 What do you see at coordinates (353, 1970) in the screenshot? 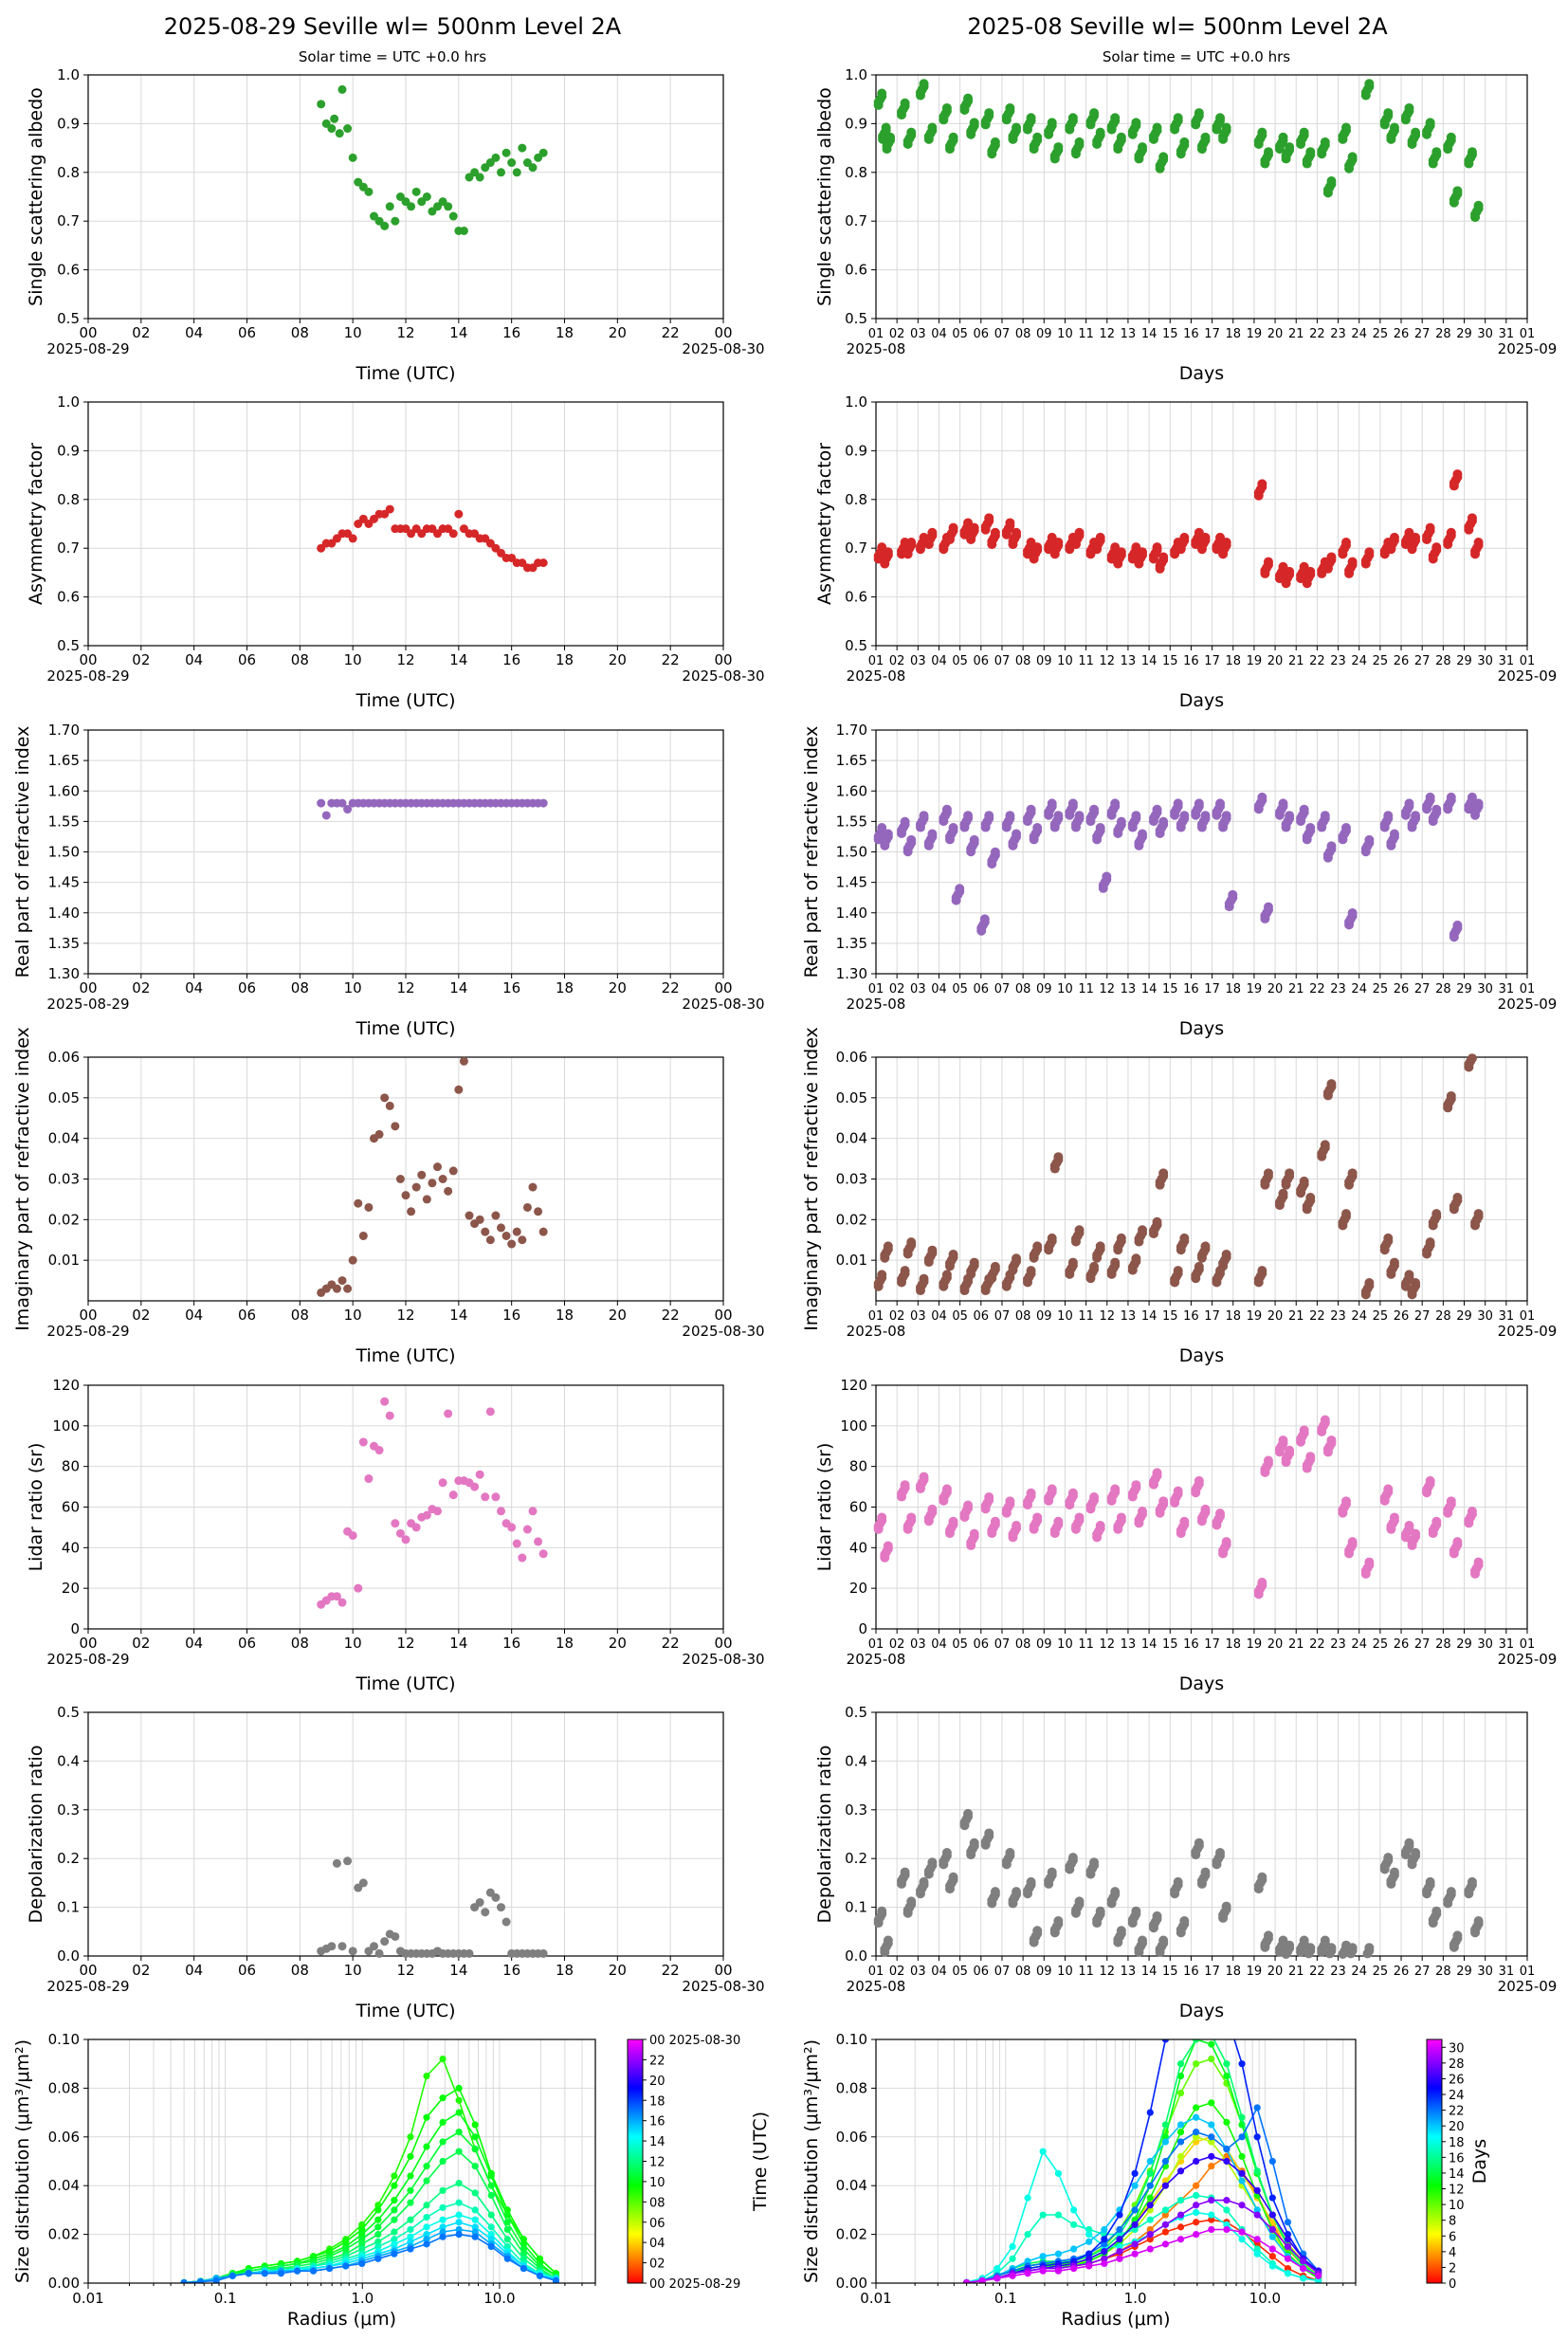
I see `x-tick-label: 10` at bounding box center [353, 1970].